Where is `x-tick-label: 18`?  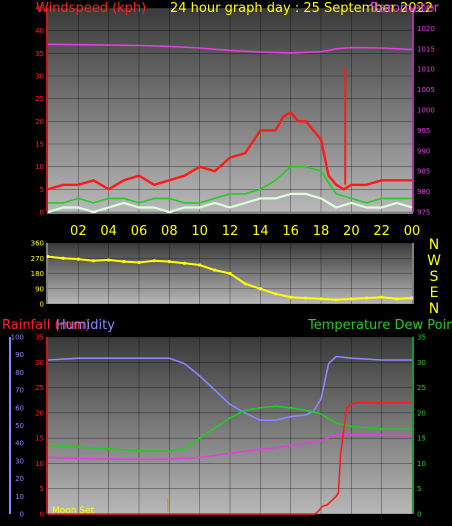
x-tick-label: 18 is located at coordinates (321, 231).